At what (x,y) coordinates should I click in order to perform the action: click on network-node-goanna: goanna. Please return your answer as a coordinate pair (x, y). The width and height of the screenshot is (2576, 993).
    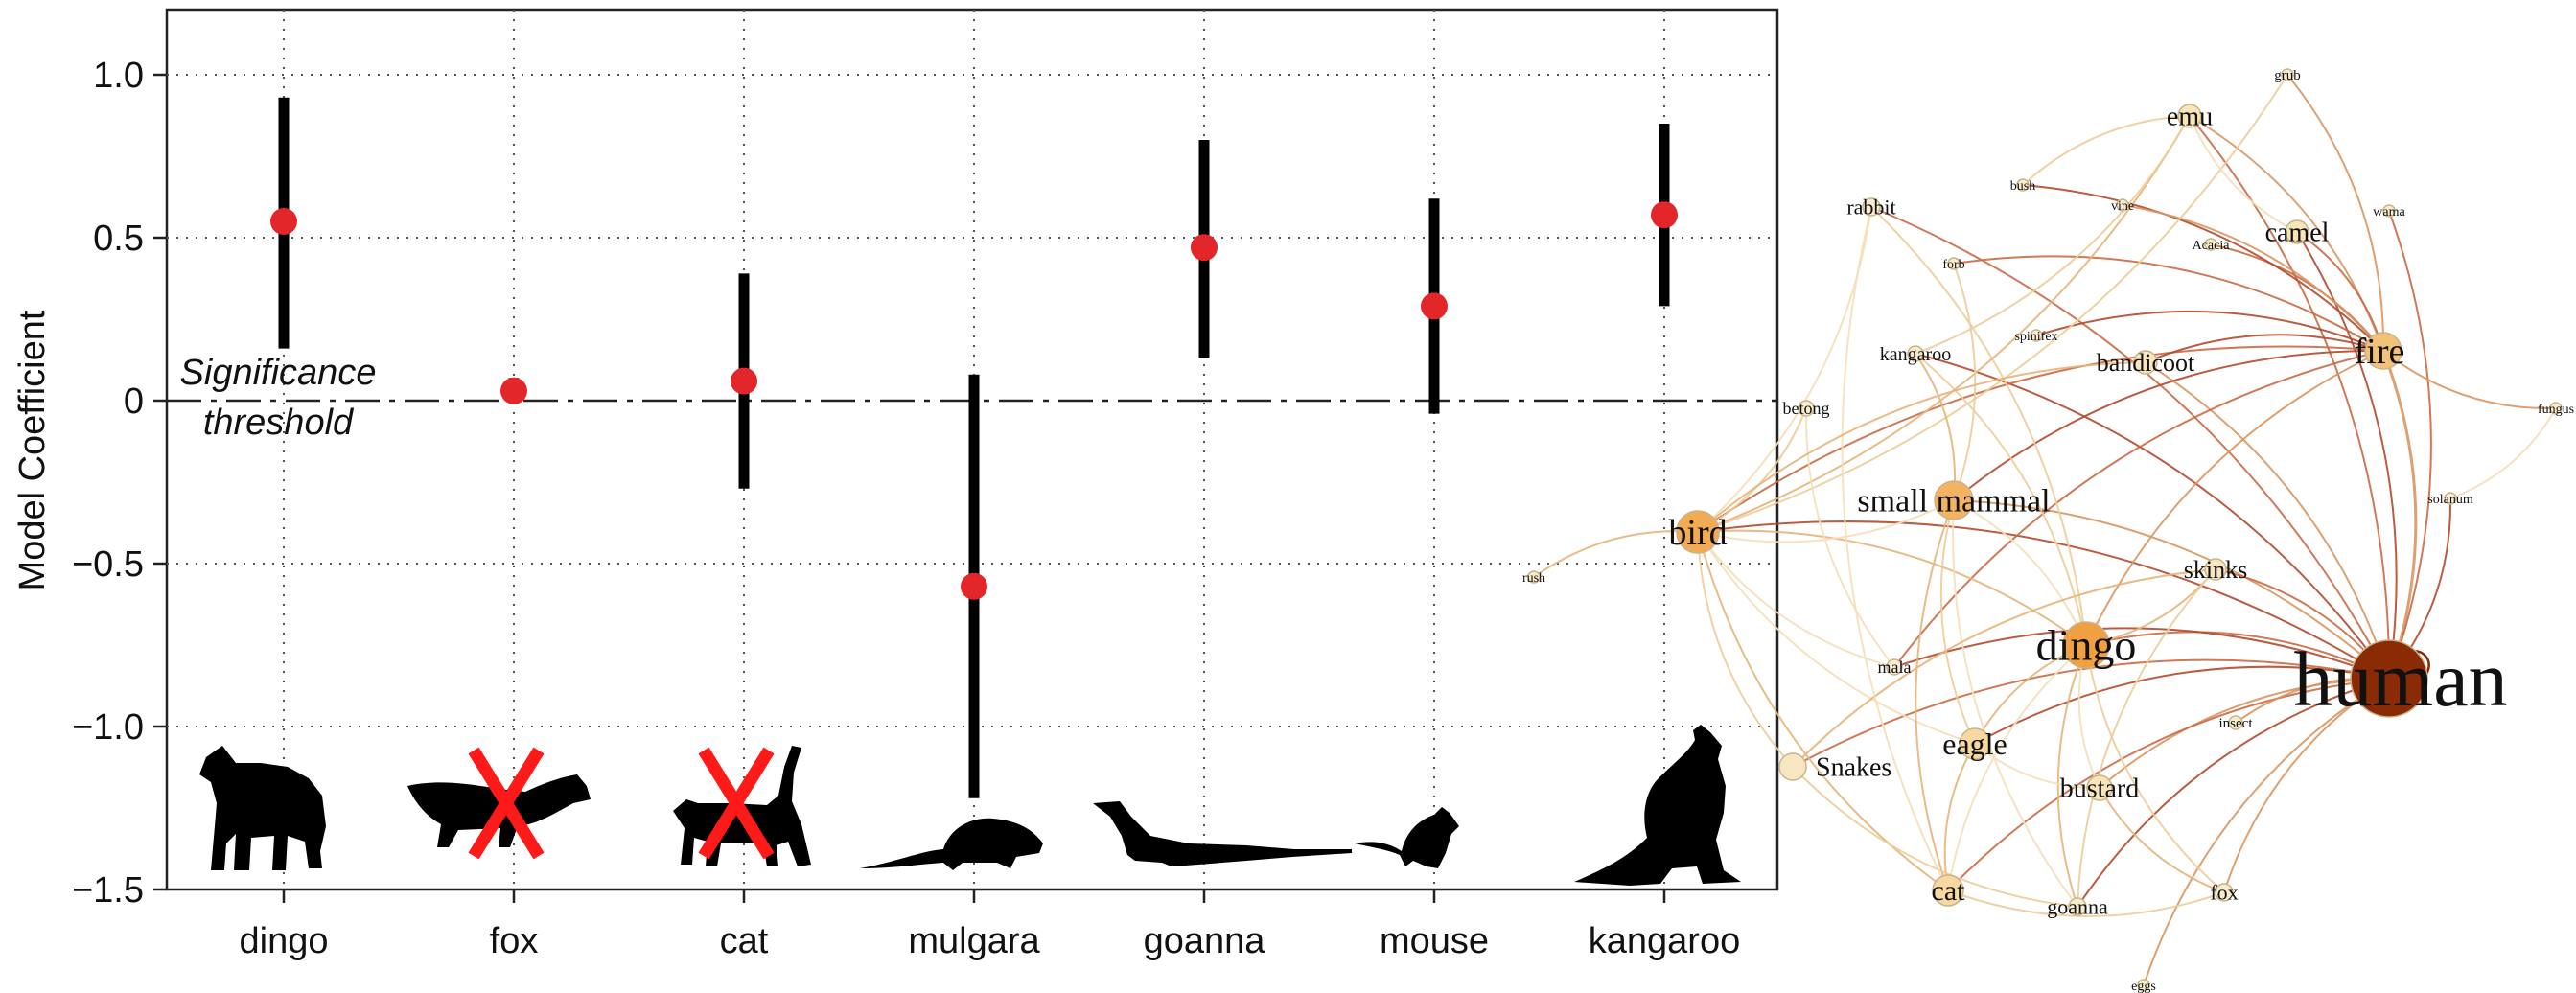
    Looking at the image, I should click on (2077, 906).